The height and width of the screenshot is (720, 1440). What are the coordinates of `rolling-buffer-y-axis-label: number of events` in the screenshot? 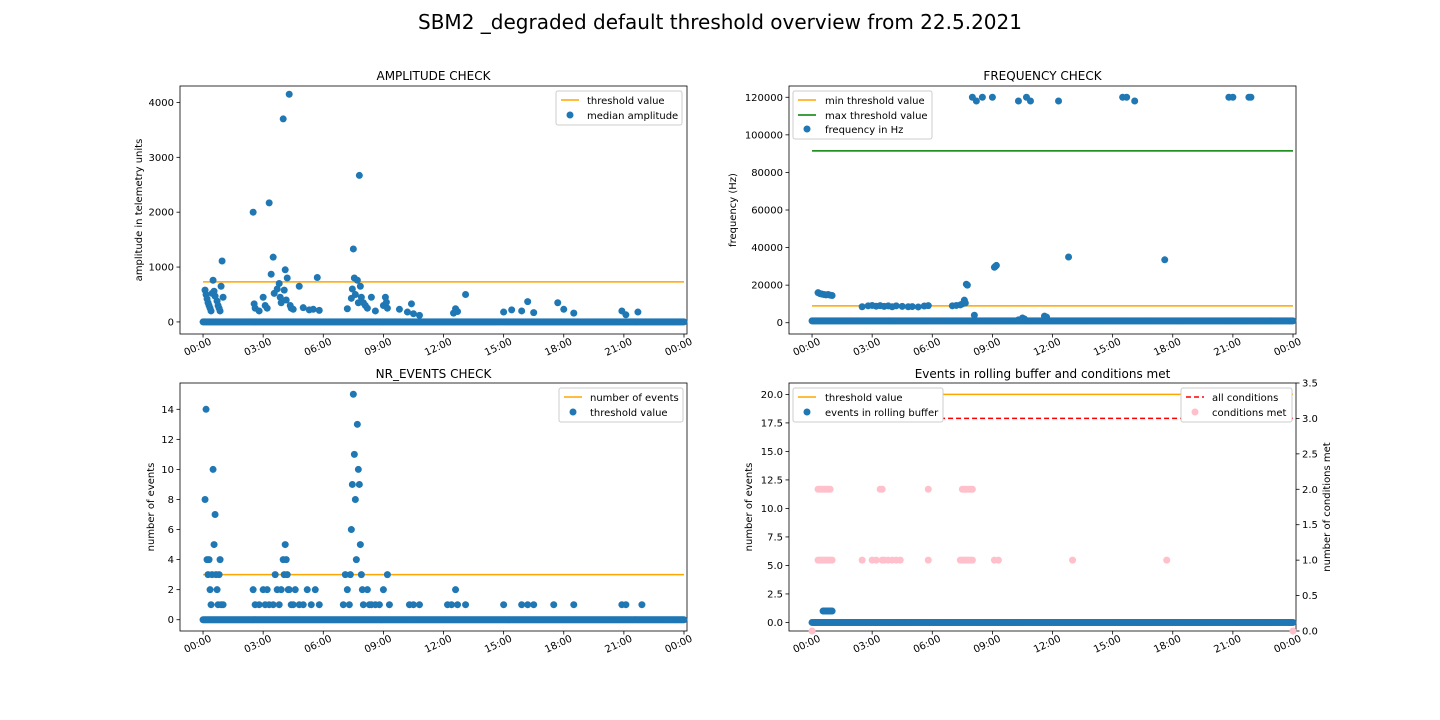 It's located at (749, 507).